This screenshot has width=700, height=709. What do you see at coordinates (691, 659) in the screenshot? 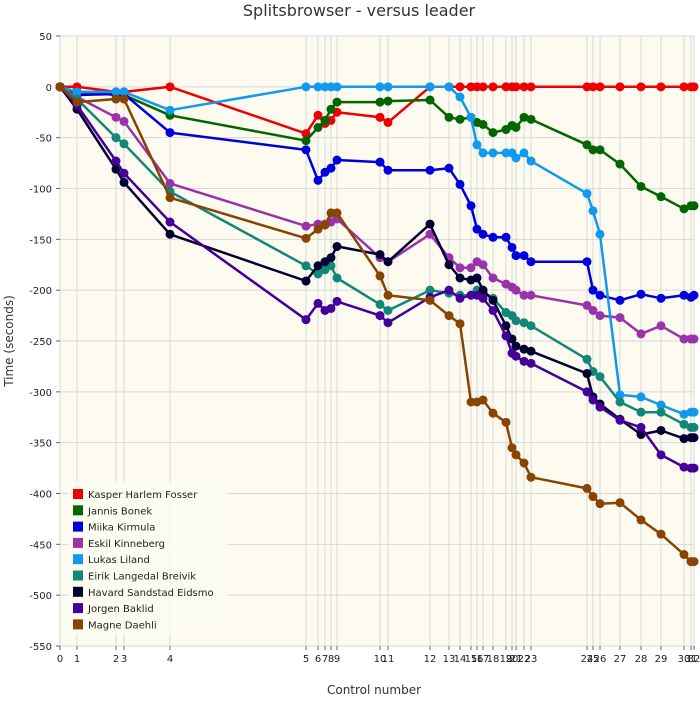
I see `x-tick-label: 31` at bounding box center [691, 659].